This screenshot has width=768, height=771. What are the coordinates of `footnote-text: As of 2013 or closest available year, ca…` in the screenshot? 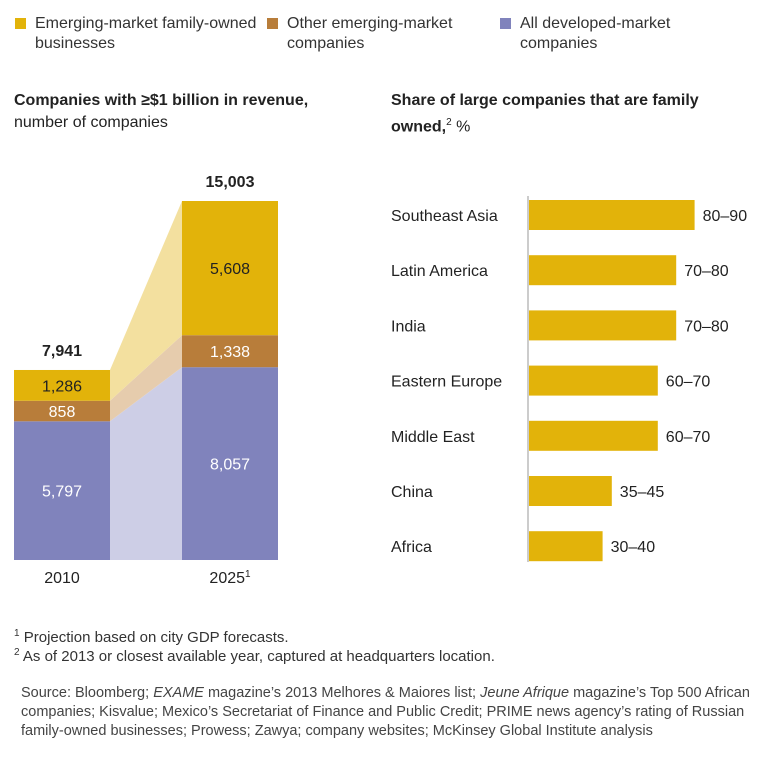 It's located at (258, 656).